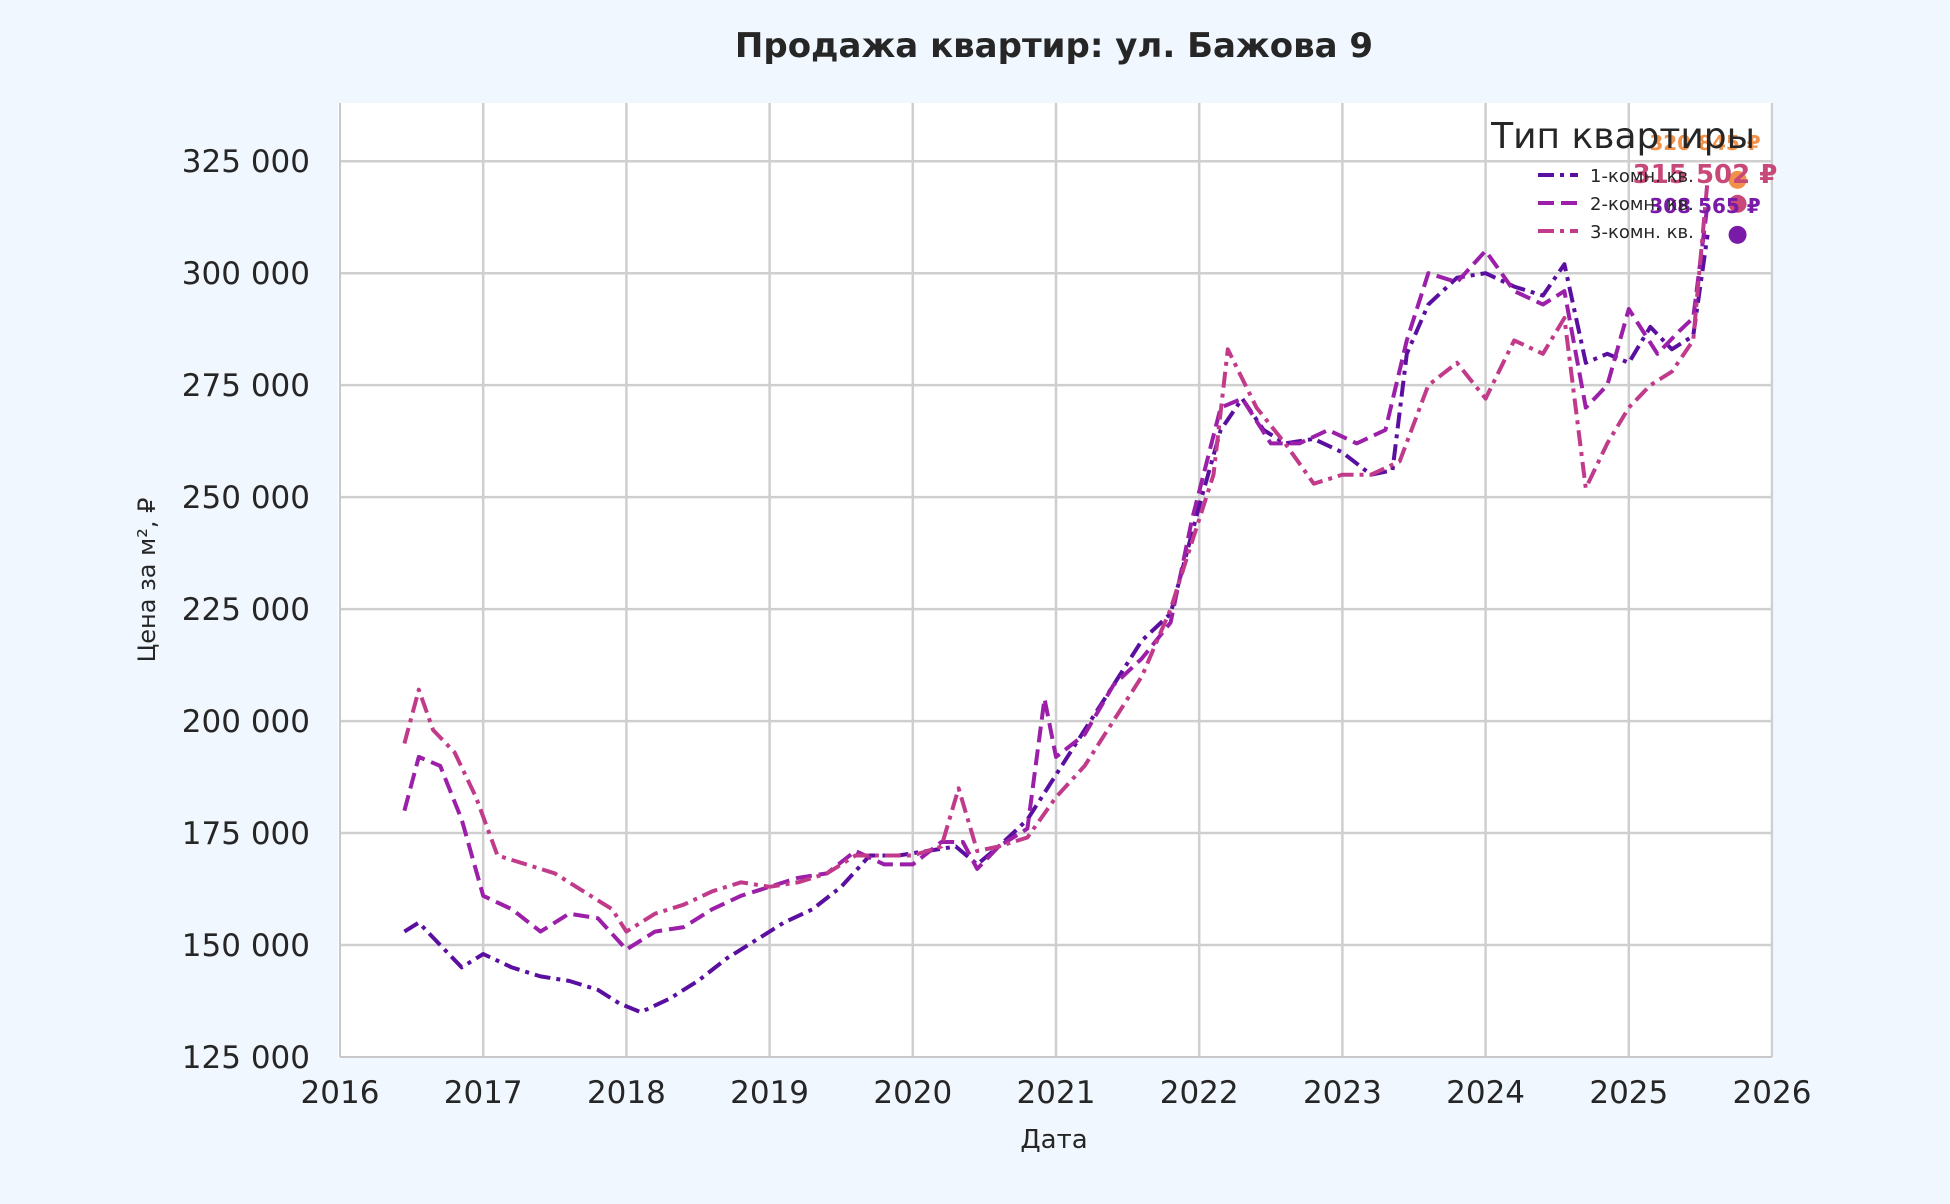 The width and height of the screenshot is (1950, 1204). I want to click on x-tick-label: 2023, so click(1342, 1093).